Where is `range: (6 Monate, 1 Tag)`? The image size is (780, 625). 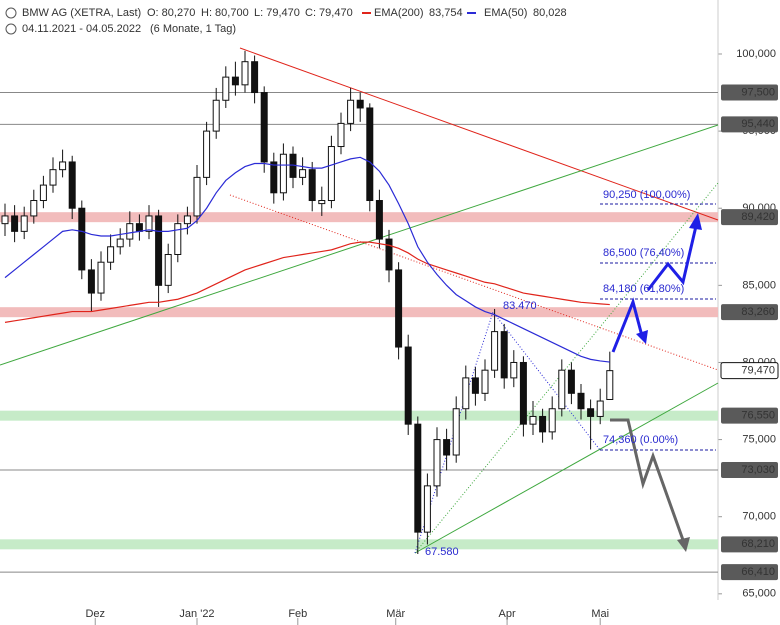 range: (6 Monate, 1 Tag) is located at coordinates (193, 29).